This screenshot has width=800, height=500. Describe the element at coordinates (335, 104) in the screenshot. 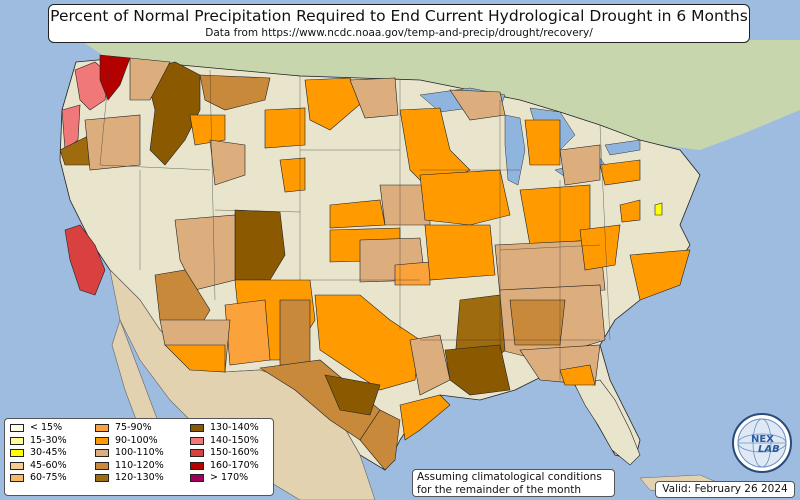

I see `region-90-100-nd` at that location.